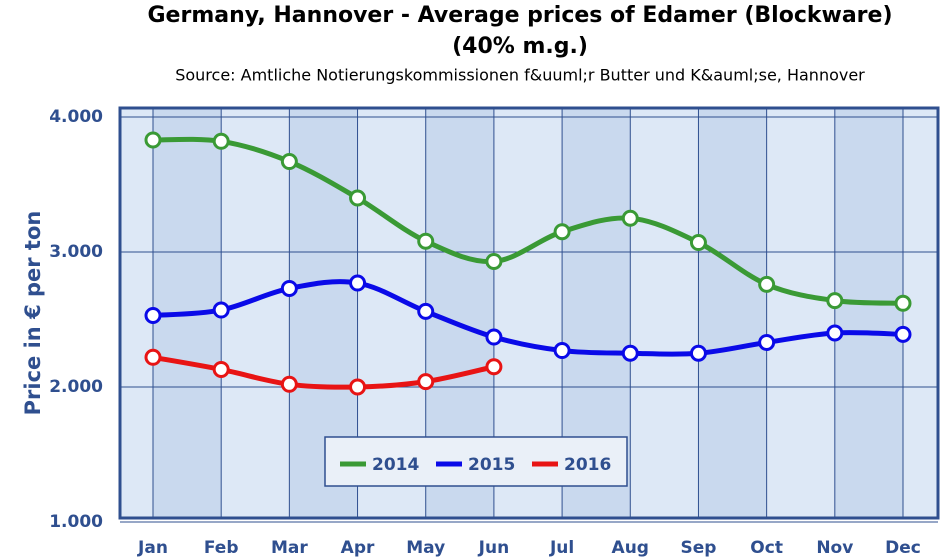 The height and width of the screenshot is (560, 950). I want to click on x-tick-label: Apr, so click(358, 548).